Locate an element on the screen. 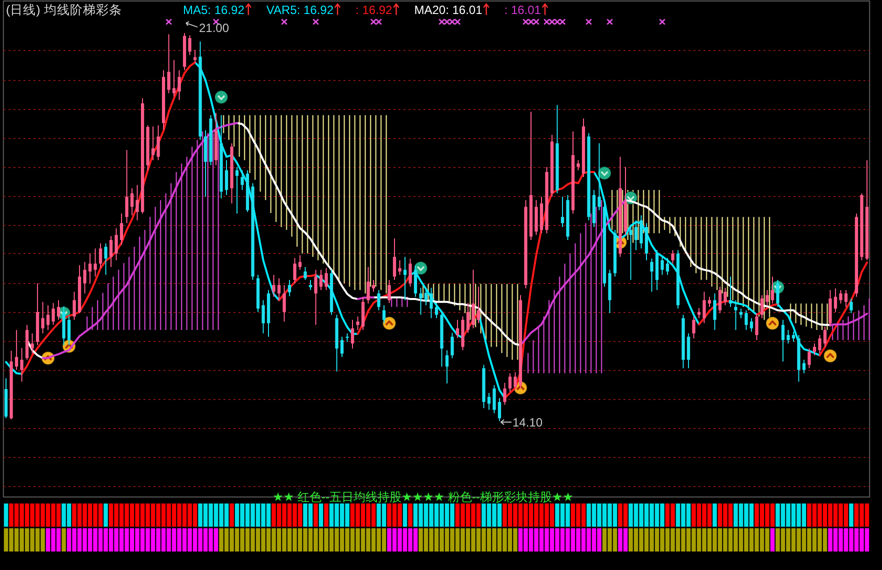  annotation: 14.10 is located at coordinates (527, 423).